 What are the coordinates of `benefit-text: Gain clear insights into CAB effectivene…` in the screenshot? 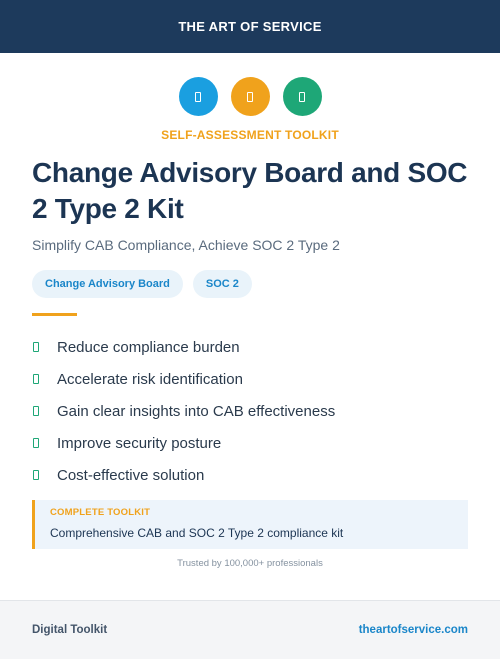 It's located at (196, 411).